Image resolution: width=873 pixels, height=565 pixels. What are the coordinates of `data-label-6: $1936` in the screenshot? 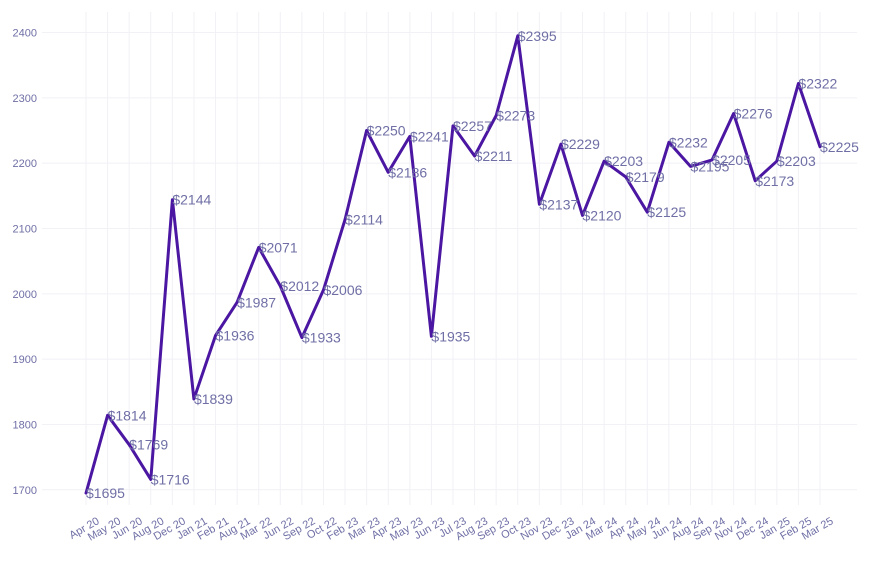 It's located at (235, 336).